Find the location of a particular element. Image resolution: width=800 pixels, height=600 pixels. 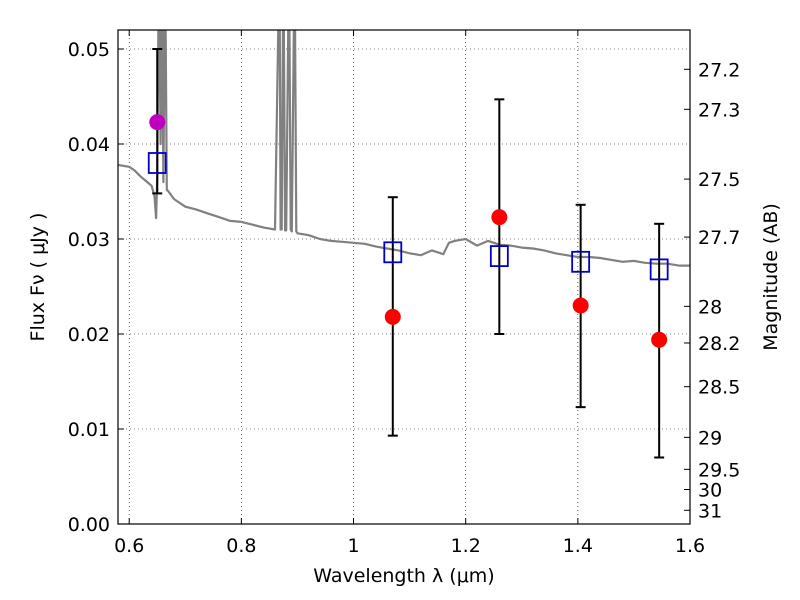

x-axis-title: Wavelength λ (μm) is located at coordinates (403, 576).